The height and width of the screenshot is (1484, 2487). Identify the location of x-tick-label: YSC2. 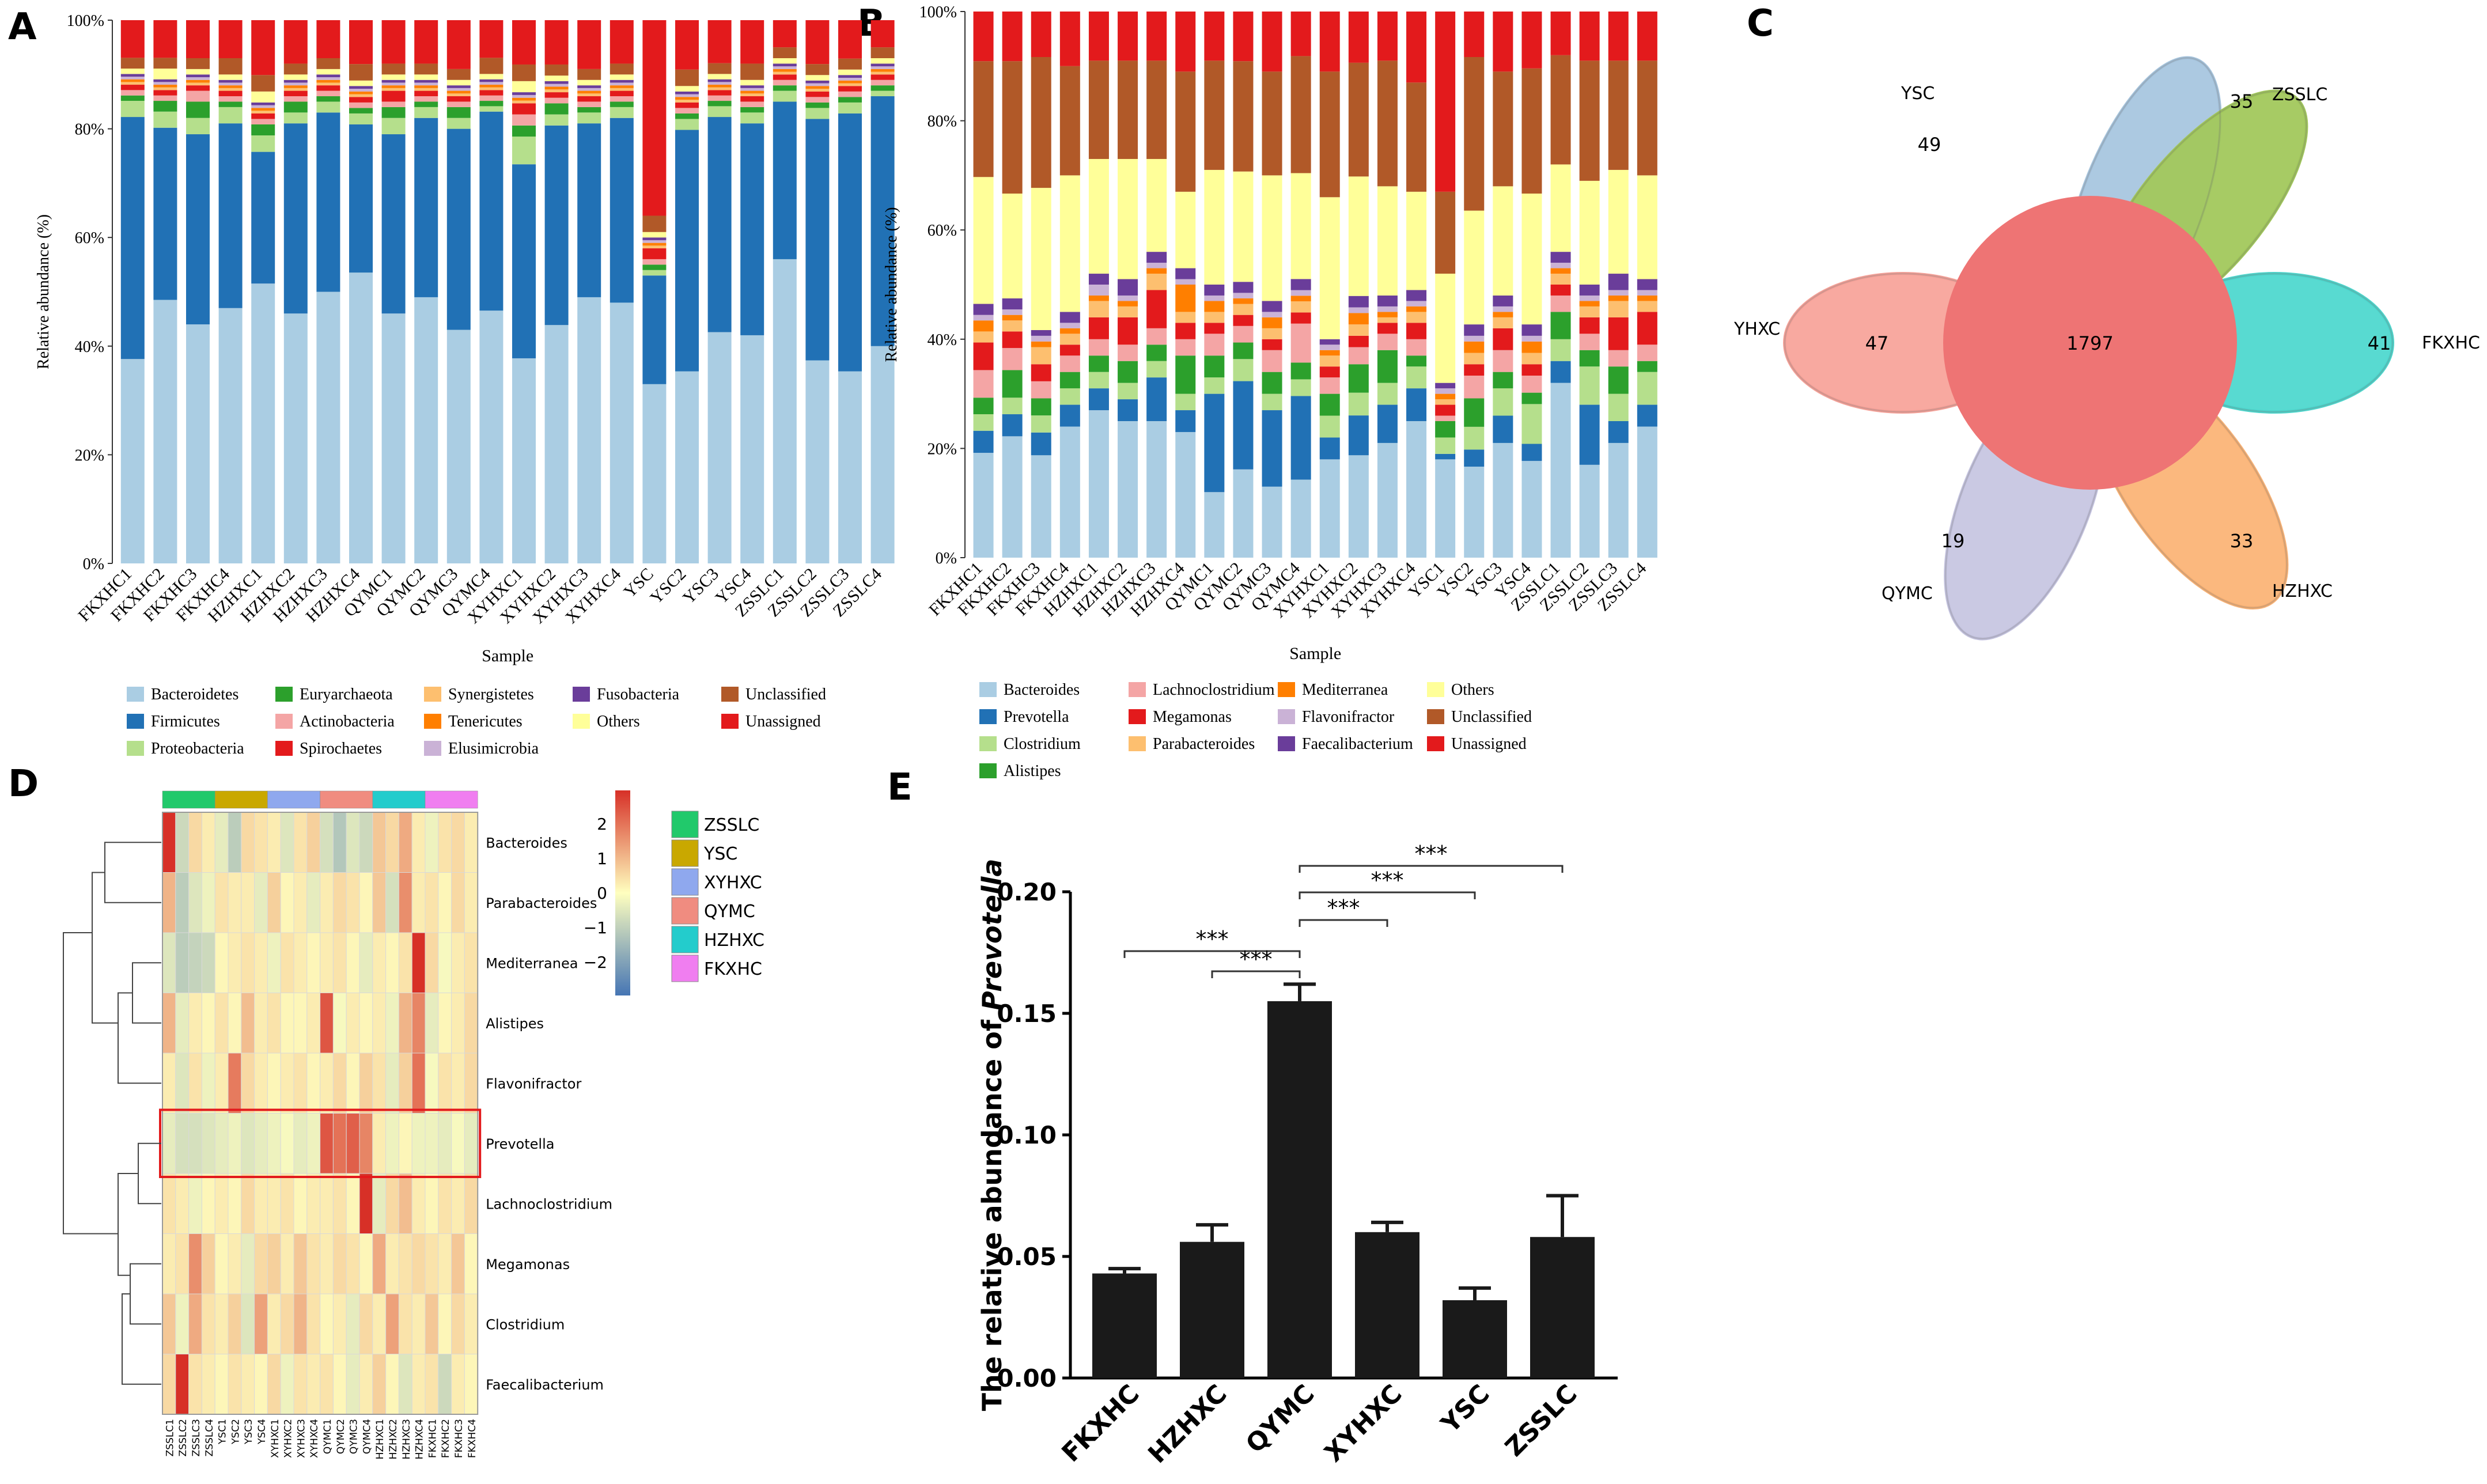
(668, 586).